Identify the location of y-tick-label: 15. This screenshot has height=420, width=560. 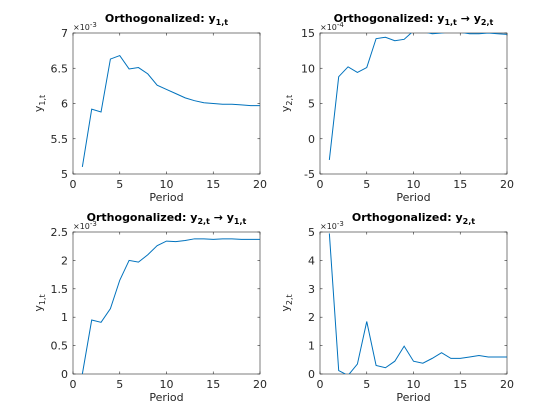
(308, 33).